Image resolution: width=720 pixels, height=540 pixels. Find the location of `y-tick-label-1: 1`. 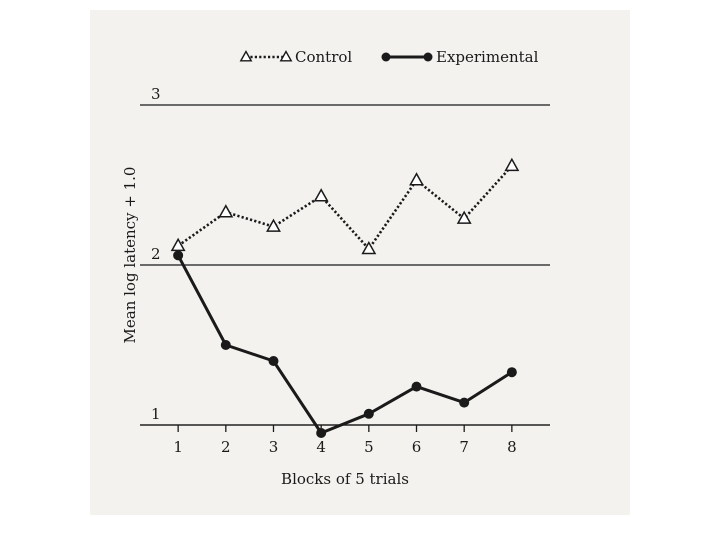

y-tick-label-1: 1 is located at coordinates (156, 414).